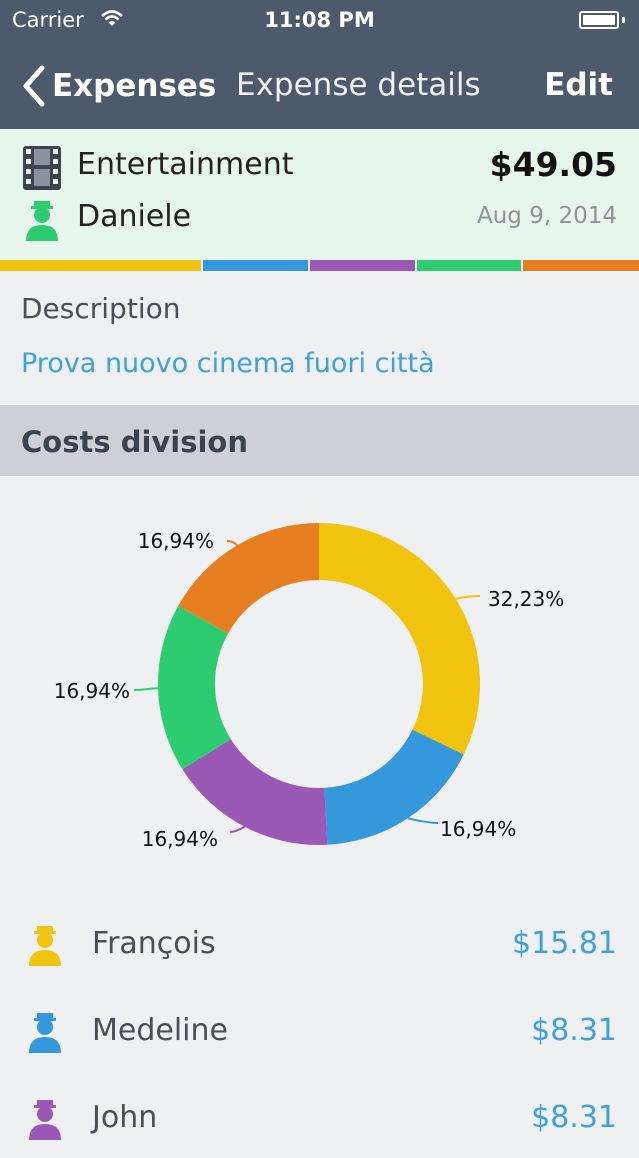 The image size is (639, 1158). What do you see at coordinates (125, 1117) in the screenshot?
I see `participant-name: John` at bounding box center [125, 1117].